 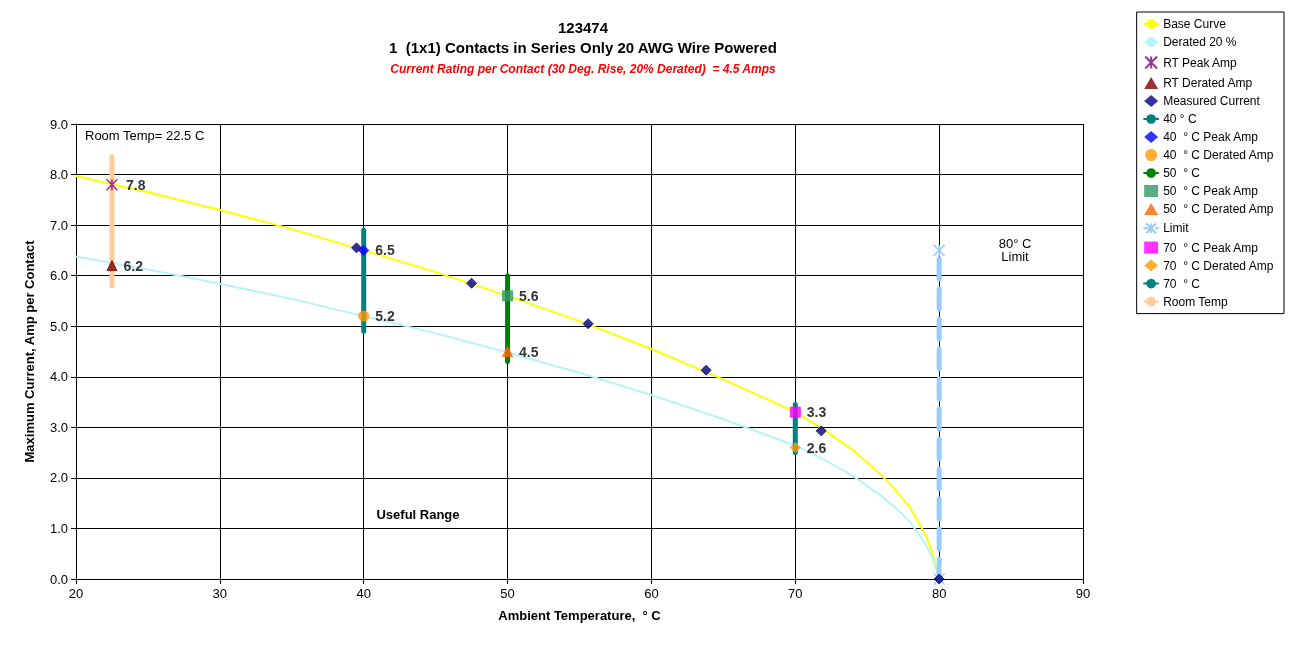 What do you see at coordinates (939, 593) in the screenshot?
I see `x-tick-label: 80` at bounding box center [939, 593].